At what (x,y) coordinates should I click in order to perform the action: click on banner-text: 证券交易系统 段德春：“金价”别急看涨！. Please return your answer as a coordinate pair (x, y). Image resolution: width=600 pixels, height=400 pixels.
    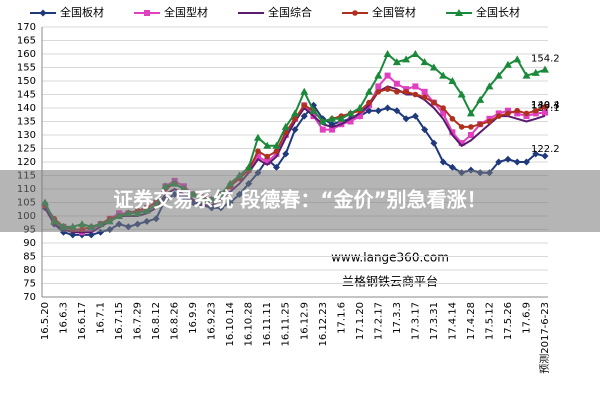
    Looking at the image, I should click on (299, 200).